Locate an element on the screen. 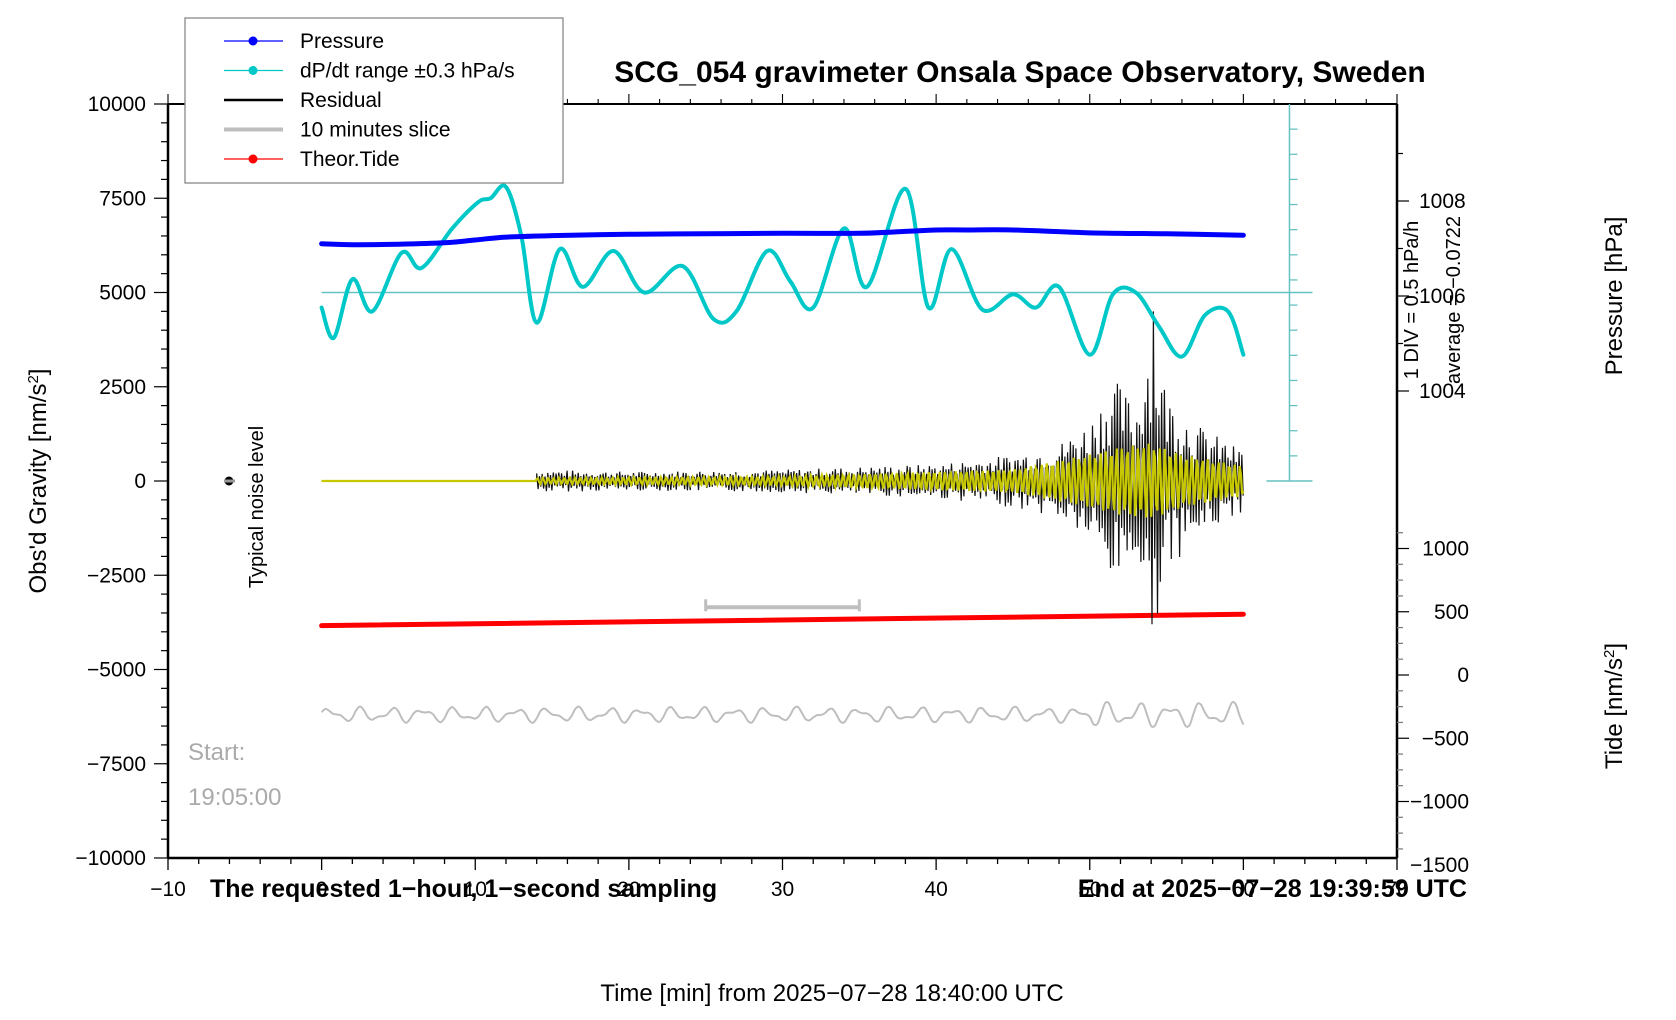 This screenshot has width=1676, height=1020. x-tick-label: 40 is located at coordinates (935, 889).